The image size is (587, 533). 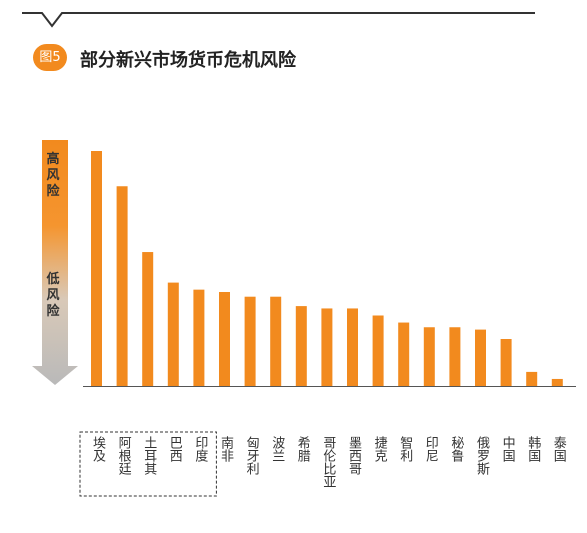 What do you see at coordinates (53, 175) in the screenshot?
I see `high-risk-label: 高风险` at bounding box center [53, 175].